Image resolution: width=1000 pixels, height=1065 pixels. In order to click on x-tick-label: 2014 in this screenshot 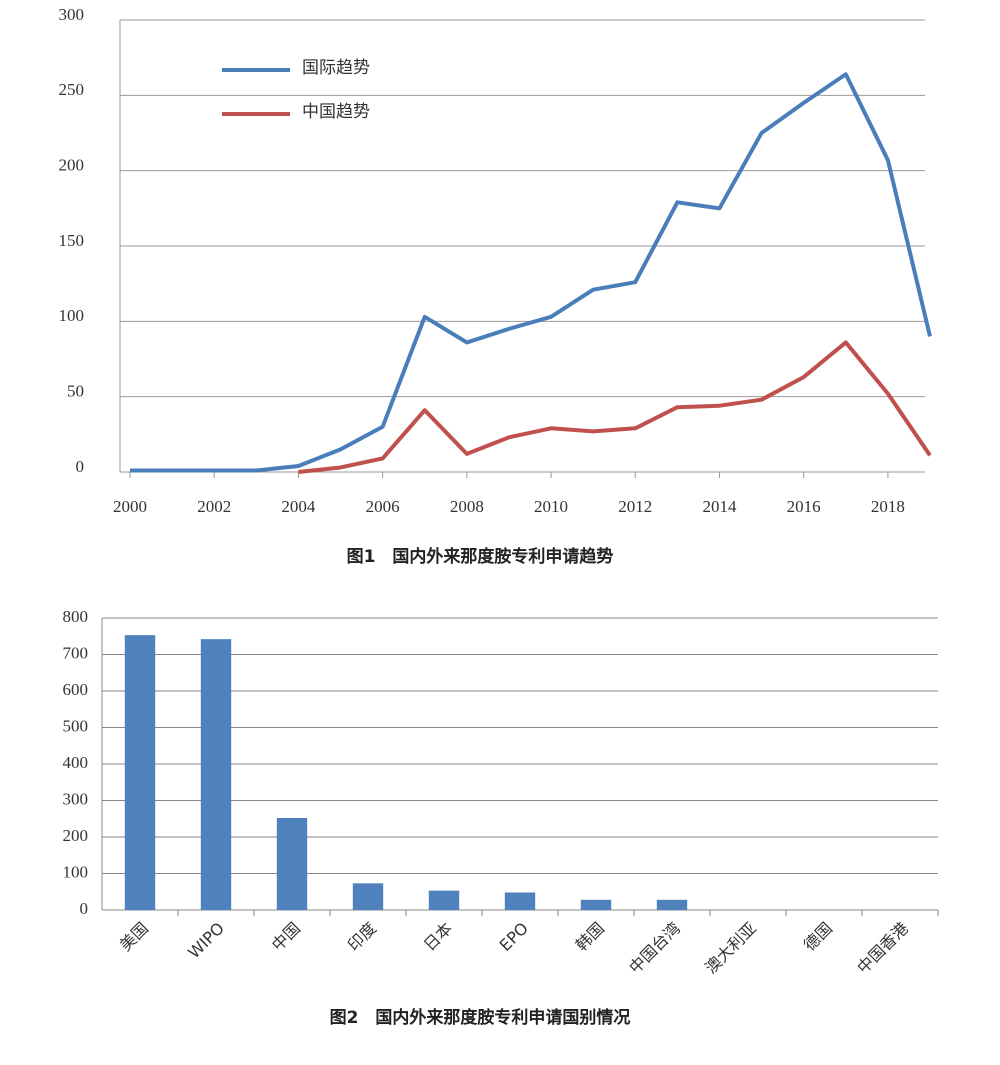, I will do `click(719, 506)`.